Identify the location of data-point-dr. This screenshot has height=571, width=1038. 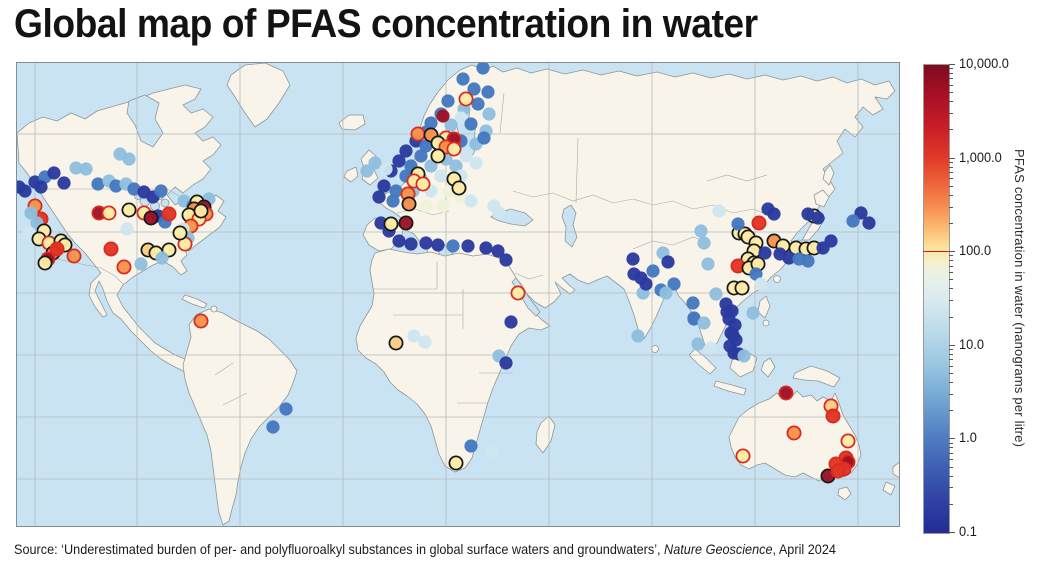
(151, 218).